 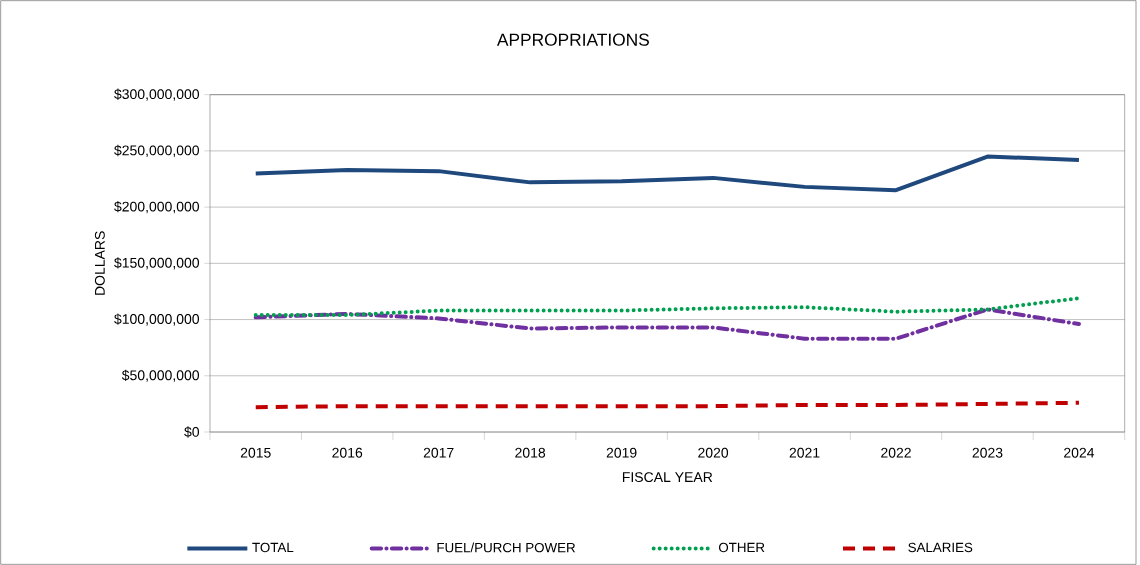 I want to click on x-tick-label: 2017, so click(x=438, y=452).